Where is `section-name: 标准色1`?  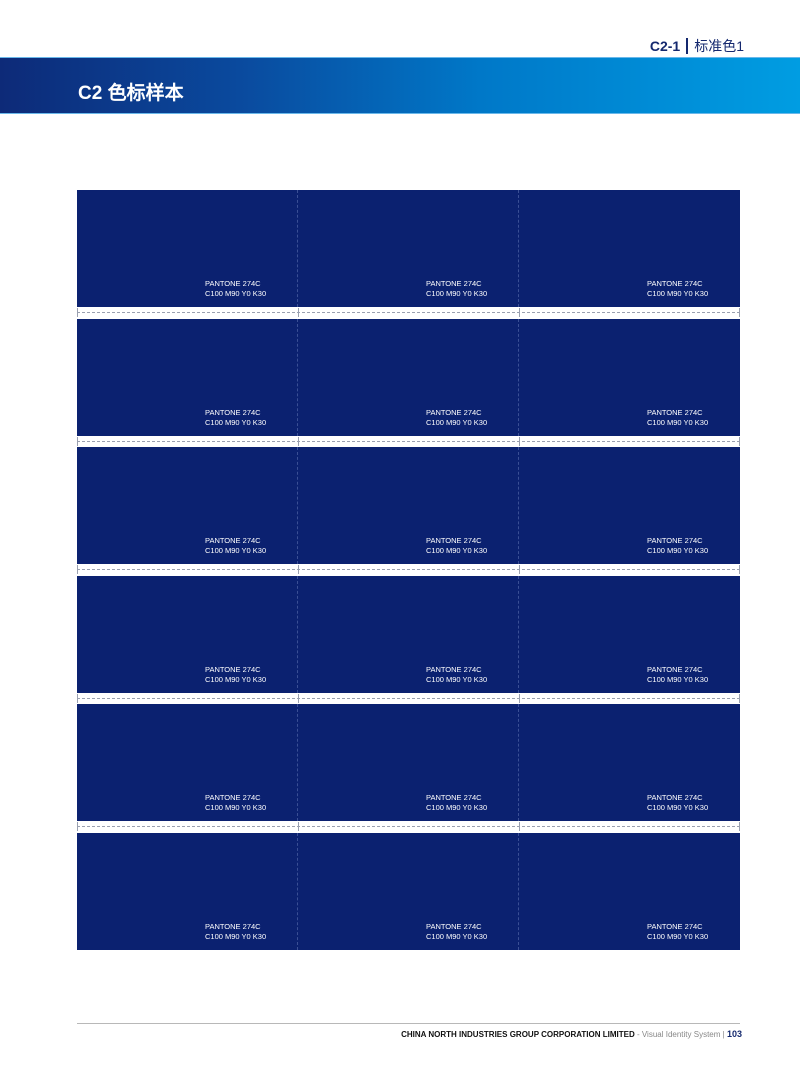
section-name: 标准色1 is located at coordinates (719, 46).